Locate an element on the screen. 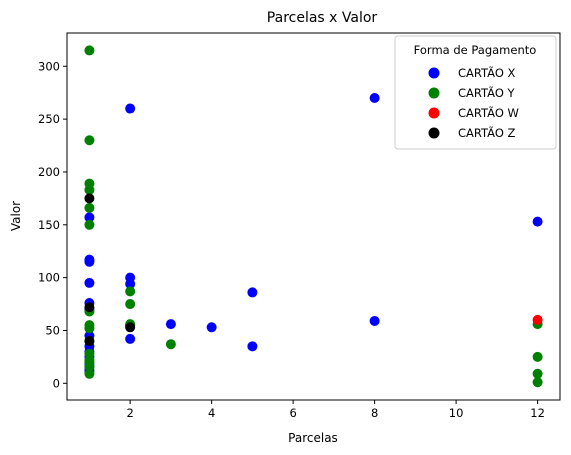  y-tick-label: 0 is located at coordinates (56, 383).